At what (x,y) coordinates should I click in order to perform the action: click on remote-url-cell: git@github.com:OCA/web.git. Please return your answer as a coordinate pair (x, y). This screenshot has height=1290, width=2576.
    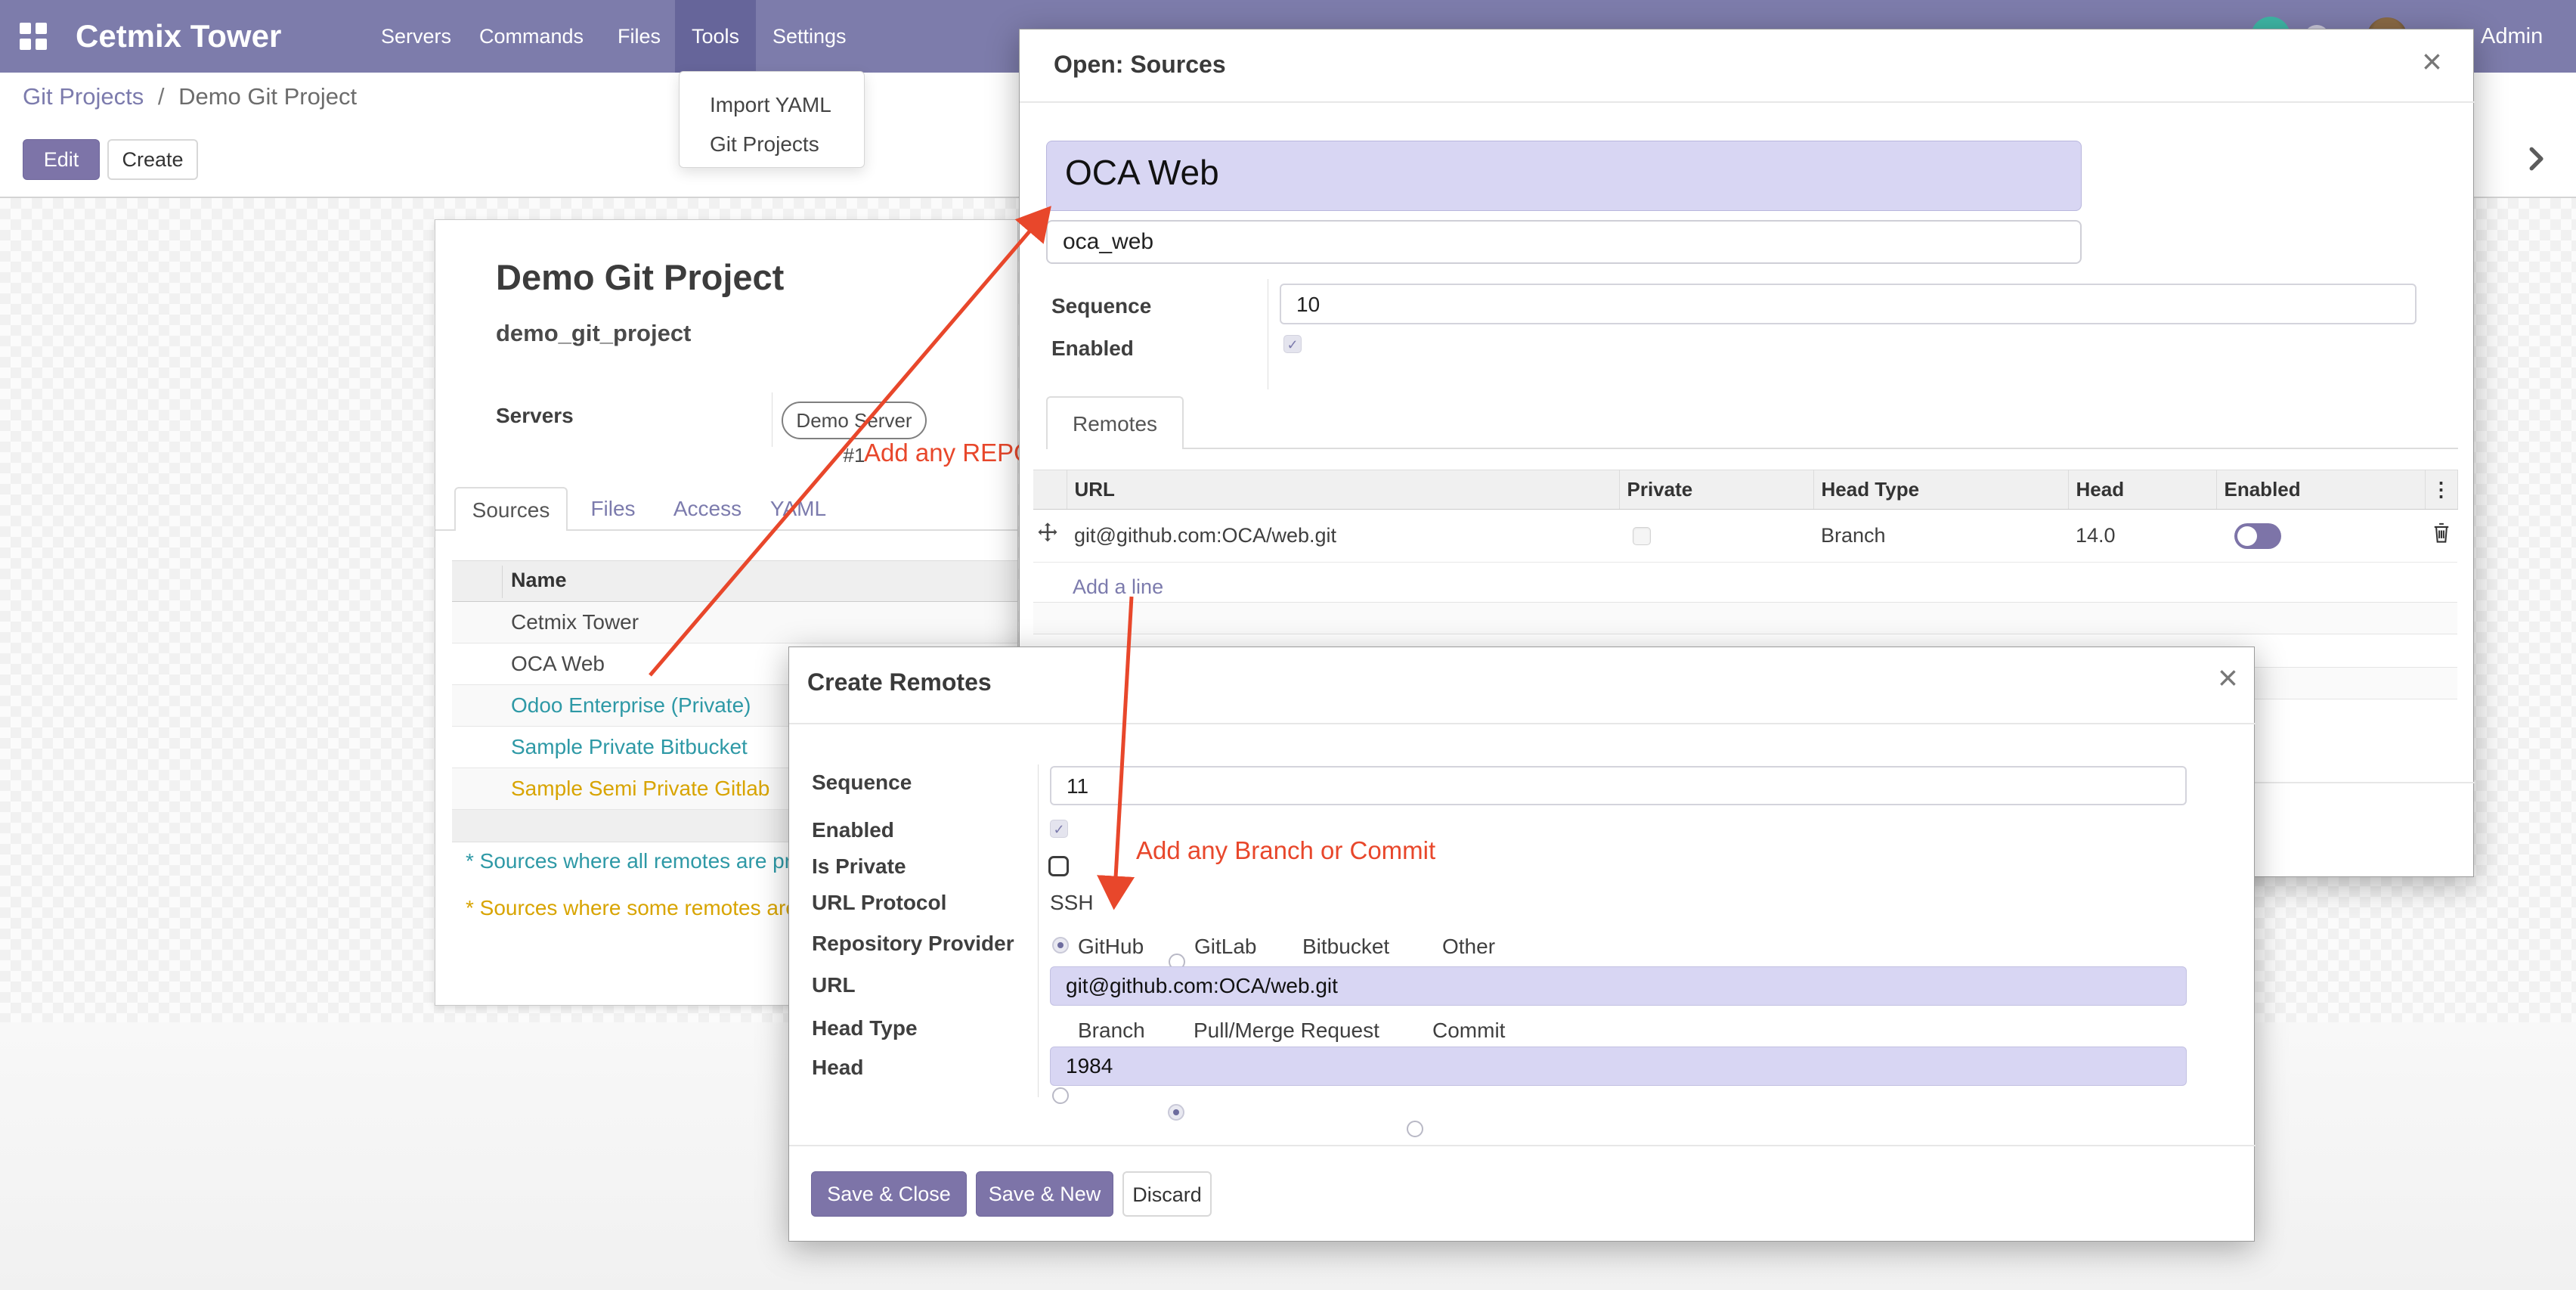
    Looking at the image, I should click on (1343, 536).